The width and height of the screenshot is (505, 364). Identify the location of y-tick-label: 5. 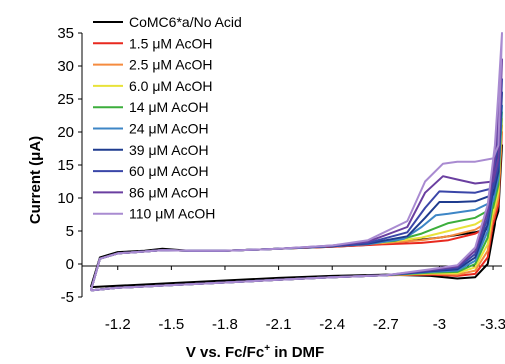
(70, 231).